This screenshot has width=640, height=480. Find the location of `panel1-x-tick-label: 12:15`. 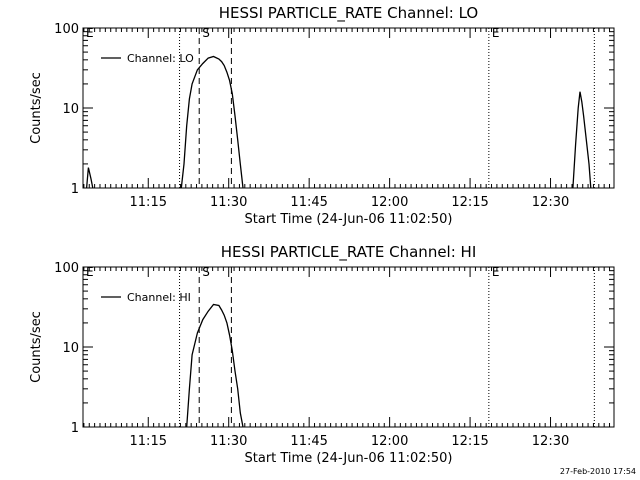

panel1-x-tick-label: 12:15 is located at coordinates (469, 202).